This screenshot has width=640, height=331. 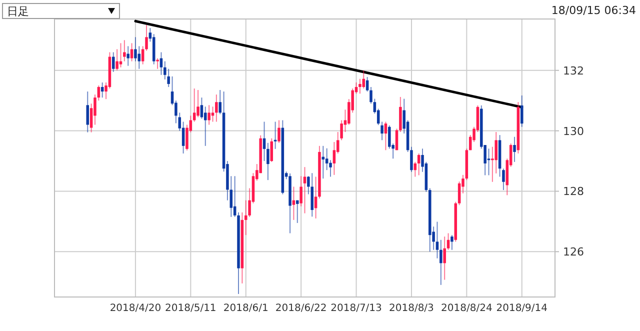 What do you see at coordinates (573, 191) in the screenshot?
I see `y-tick-label: 128` at bounding box center [573, 191].